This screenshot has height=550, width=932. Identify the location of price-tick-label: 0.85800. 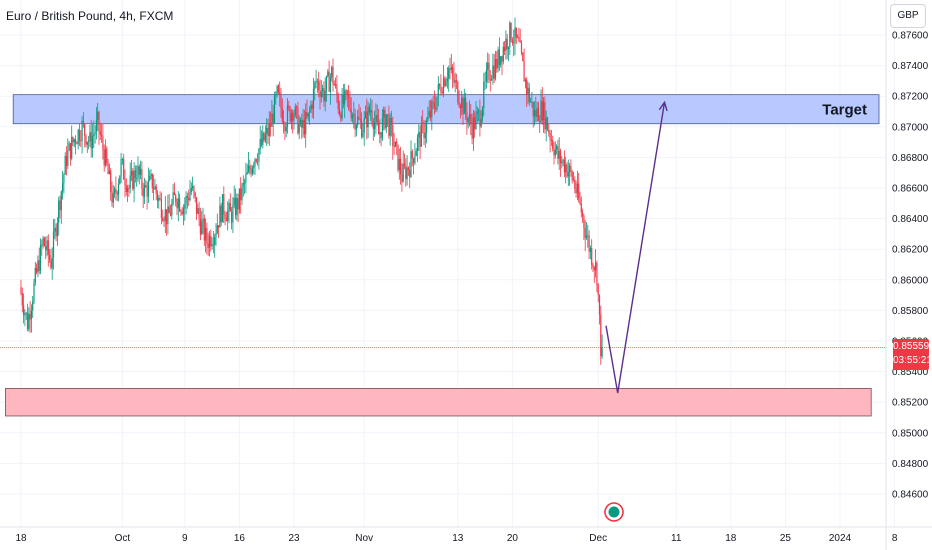
(910, 311).